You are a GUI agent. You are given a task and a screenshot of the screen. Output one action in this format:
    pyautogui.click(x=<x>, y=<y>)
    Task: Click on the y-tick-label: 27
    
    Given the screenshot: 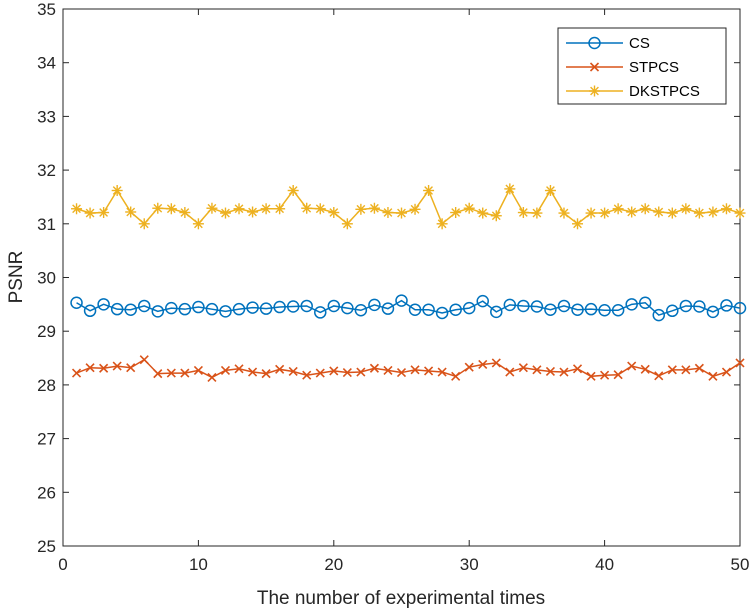 What is the action you would take?
    pyautogui.click(x=46, y=439)
    